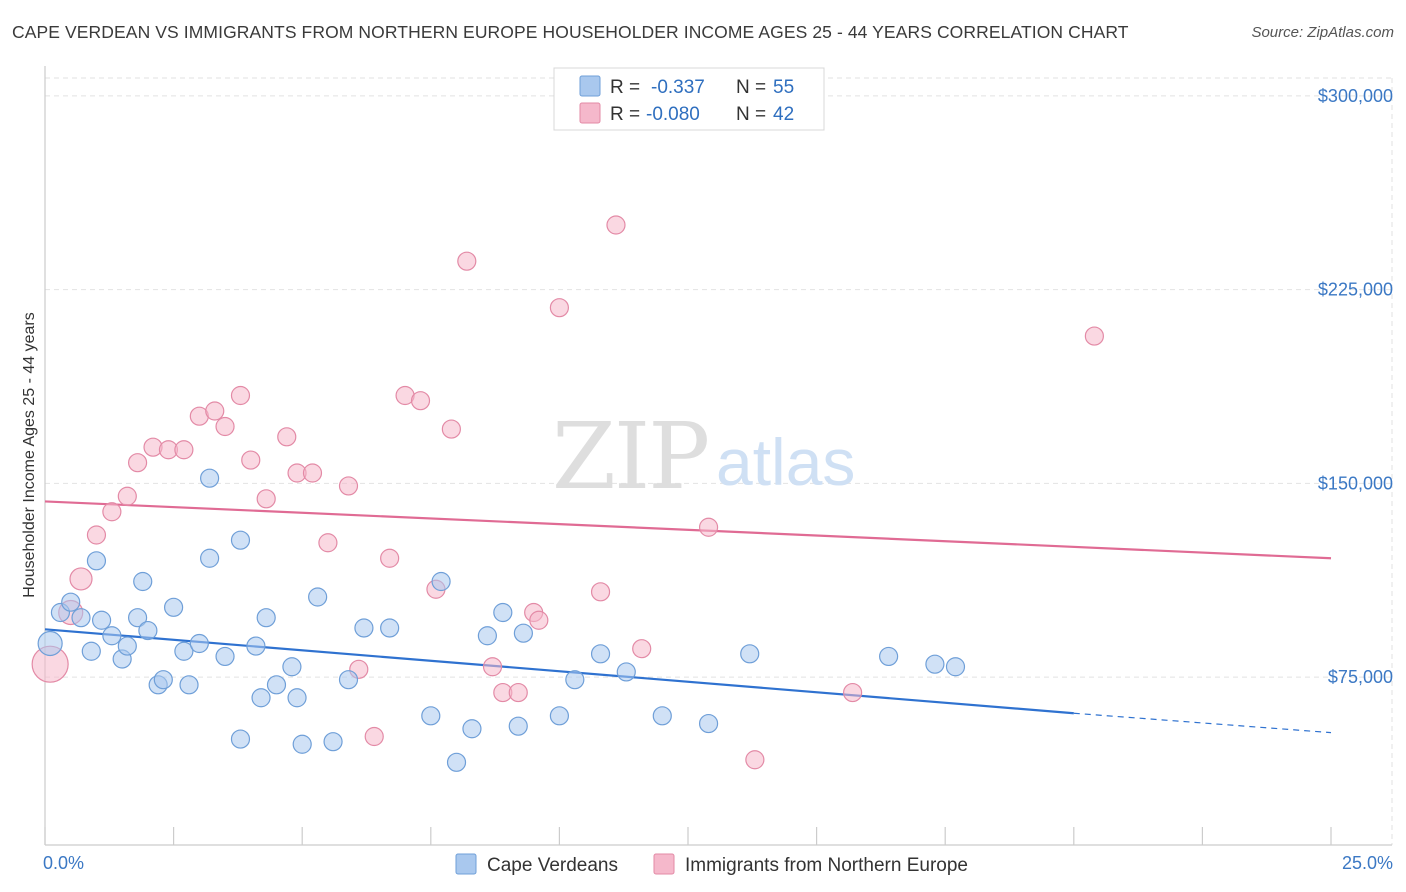 Image resolution: width=1406 pixels, height=892 pixels. I want to click on watermark-atlas: atlas, so click(785, 462).